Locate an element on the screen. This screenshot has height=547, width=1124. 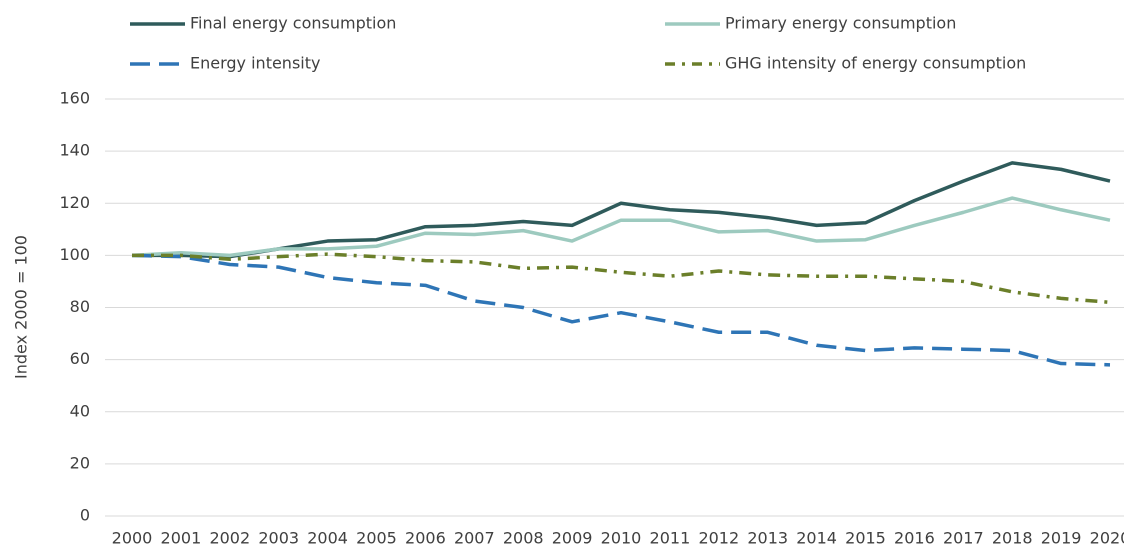
x-tick-label: 2013 is located at coordinates (767, 538).